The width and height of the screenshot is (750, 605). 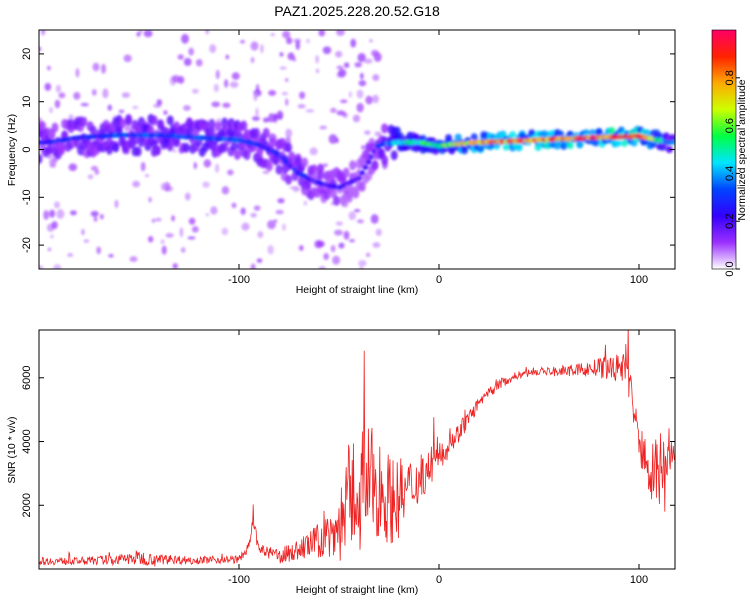 What do you see at coordinates (27, 441) in the screenshot?
I see `snr-y-tick-label: 4000` at bounding box center [27, 441].